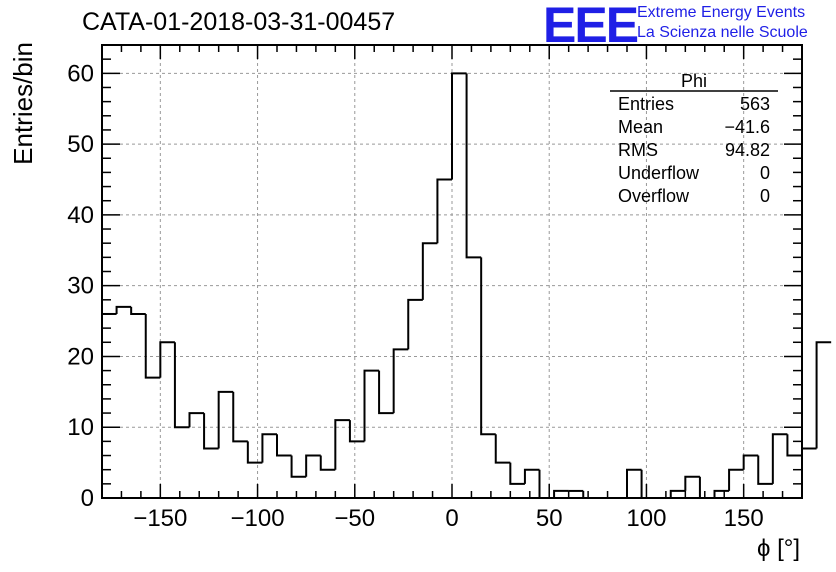 The width and height of the screenshot is (836, 572). Describe the element at coordinates (646, 518) in the screenshot. I see `x-tick-label: 100` at that location.